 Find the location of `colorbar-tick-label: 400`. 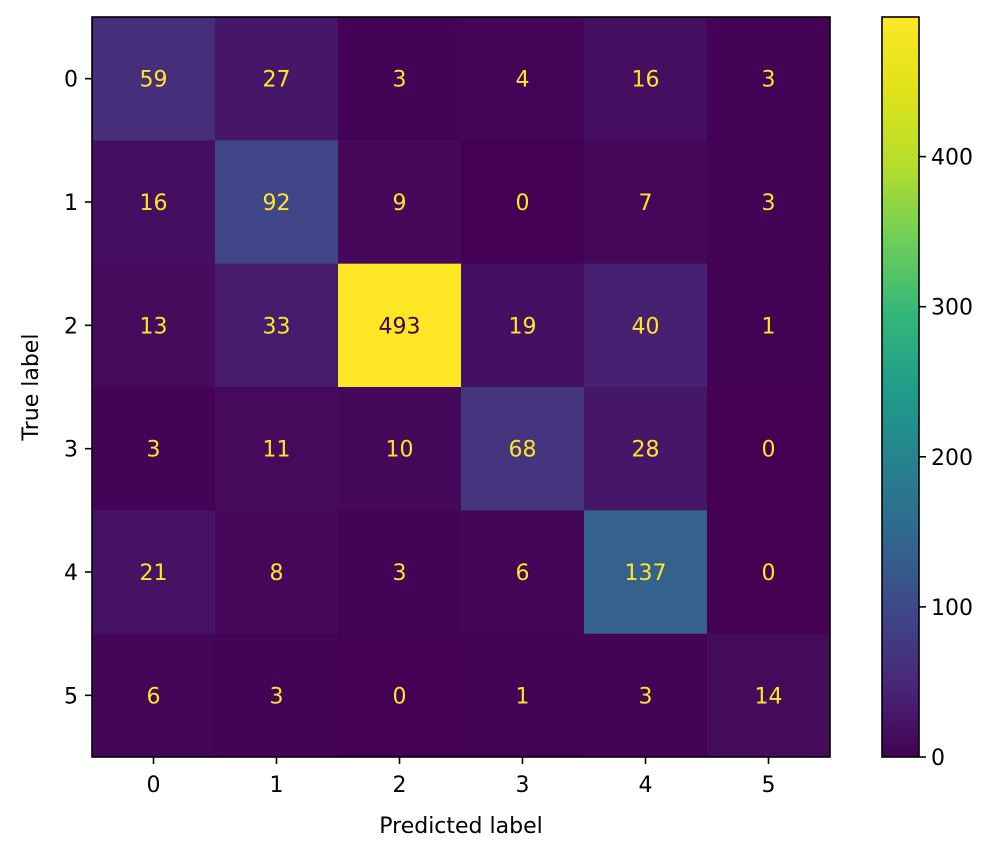

colorbar-tick-label: 400 is located at coordinates (952, 158).